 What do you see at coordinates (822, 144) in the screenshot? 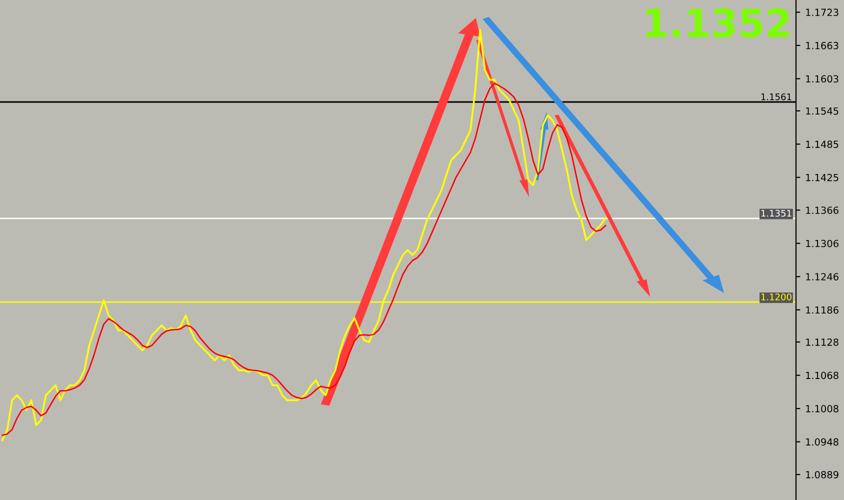
I see `y-tick-label: 1.1485` at bounding box center [822, 144].